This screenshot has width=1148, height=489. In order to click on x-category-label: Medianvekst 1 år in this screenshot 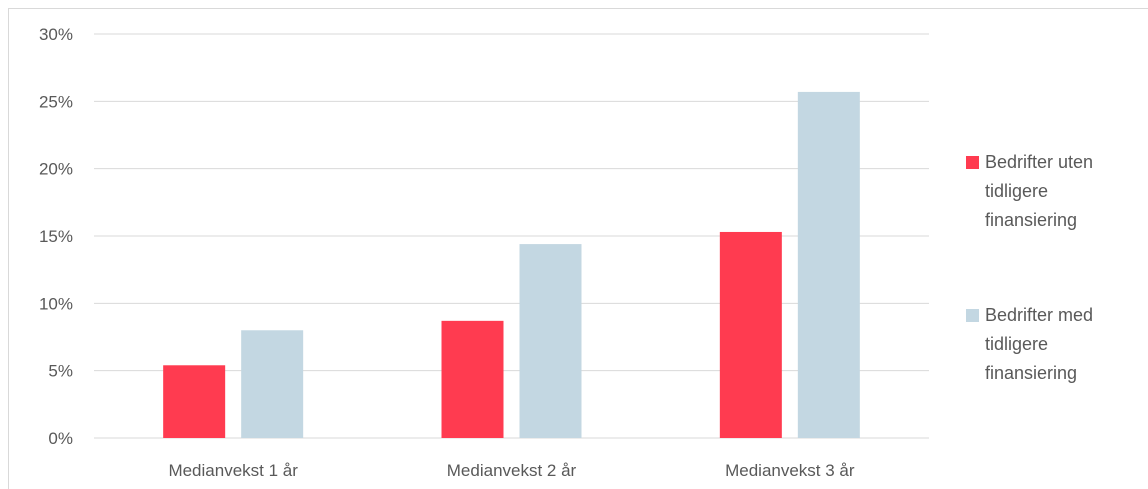, I will do `click(233, 470)`.